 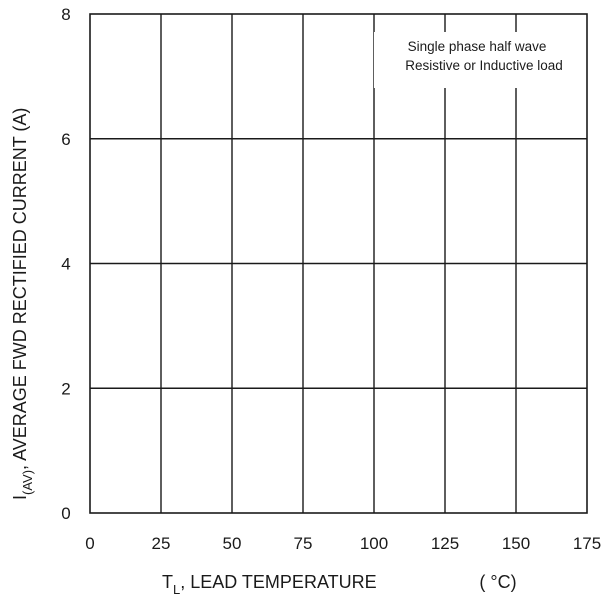 I want to click on x-axis-label-rest: , LEAD TEMPERATURE, so click(x=278, y=582).